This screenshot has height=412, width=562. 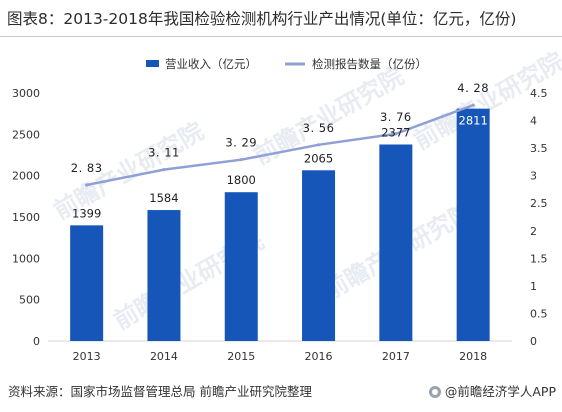 I want to click on revenue-data-label: 2065, so click(x=318, y=158).